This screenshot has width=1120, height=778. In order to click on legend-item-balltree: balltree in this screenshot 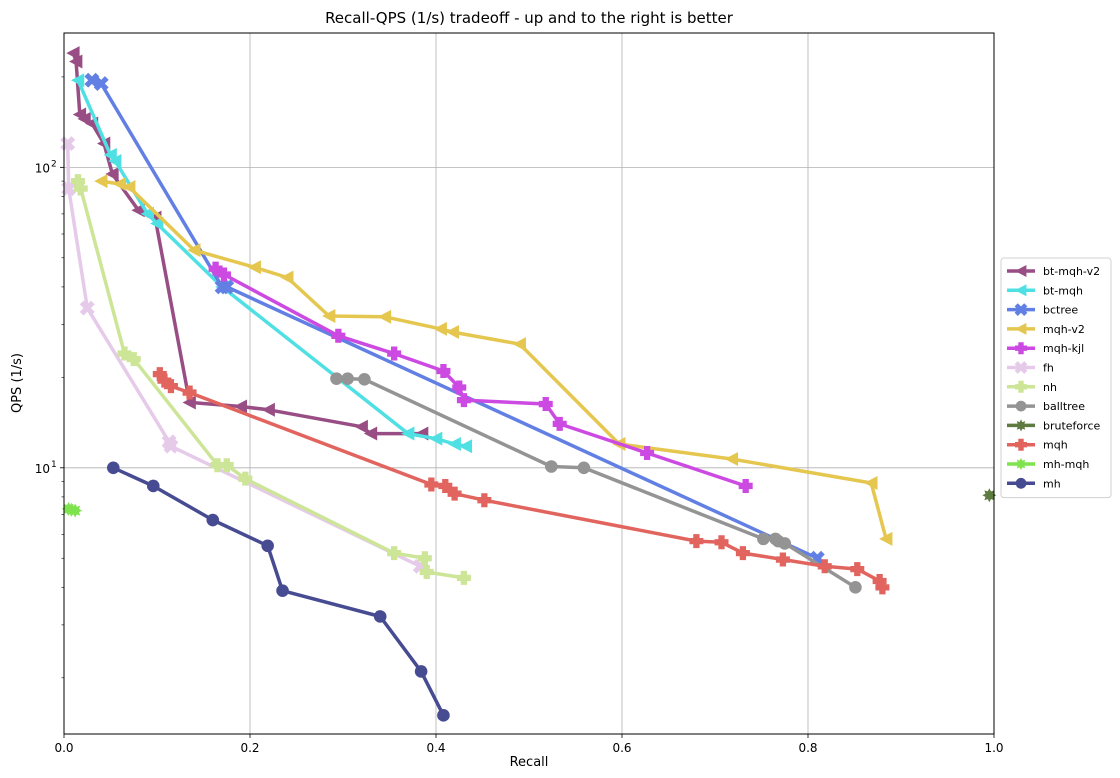, I will do `click(1046, 406)`.